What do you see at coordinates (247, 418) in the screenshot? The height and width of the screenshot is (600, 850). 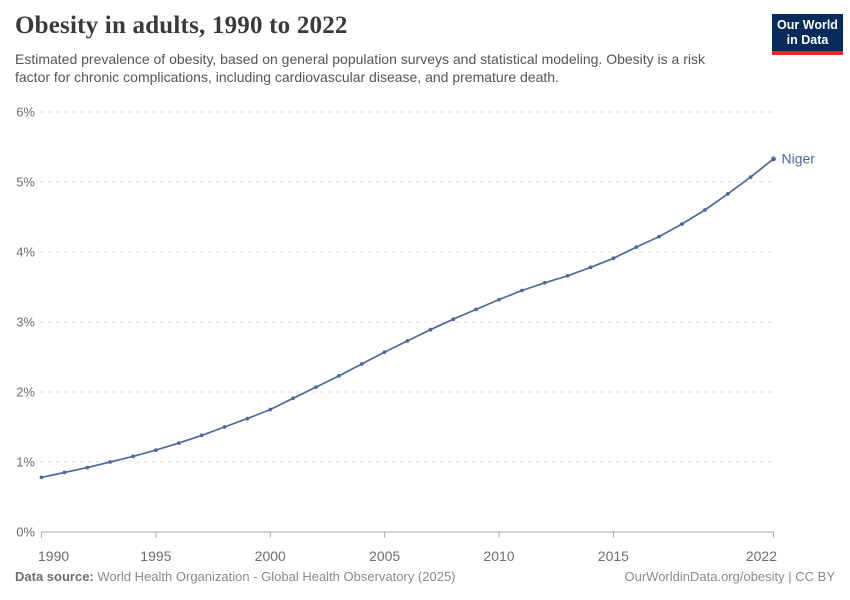 I see `data-point-1999` at bounding box center [247, 418].